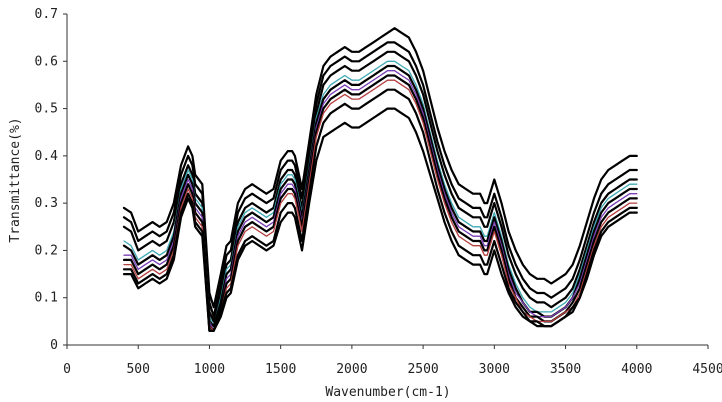 The image size is (722, 402). Describe the element at coordinates (46, 250) in the screenshot. I see `y-tick-label: 0.2` at that location.